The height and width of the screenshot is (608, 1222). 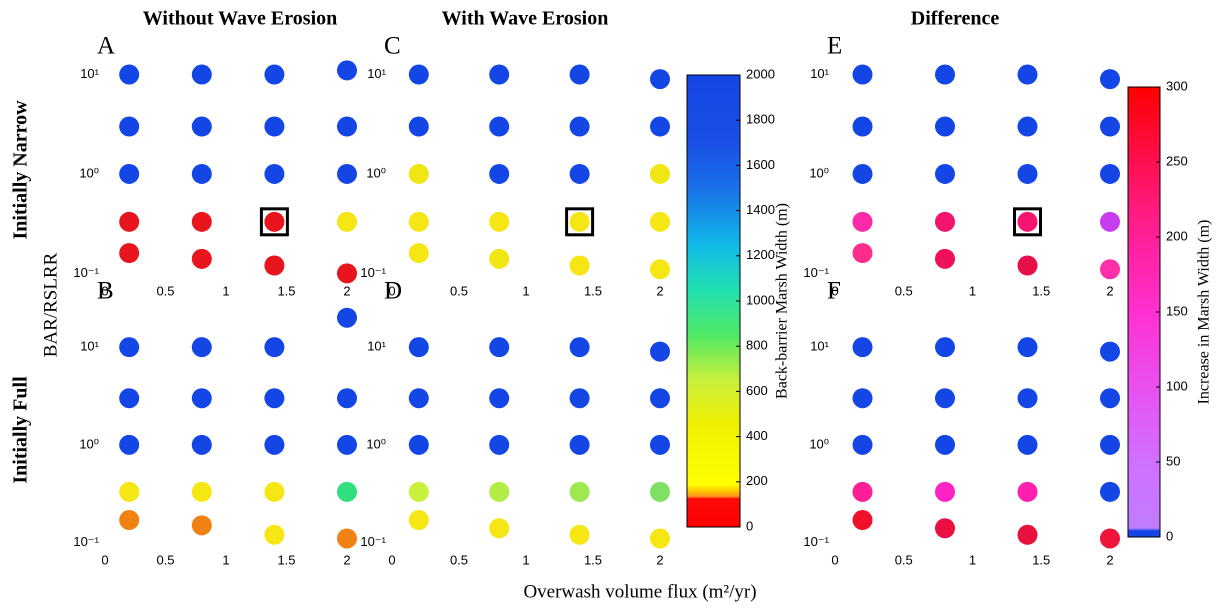 I want to click on colorbar-tick-label: 600, so click(x=757, y=390).